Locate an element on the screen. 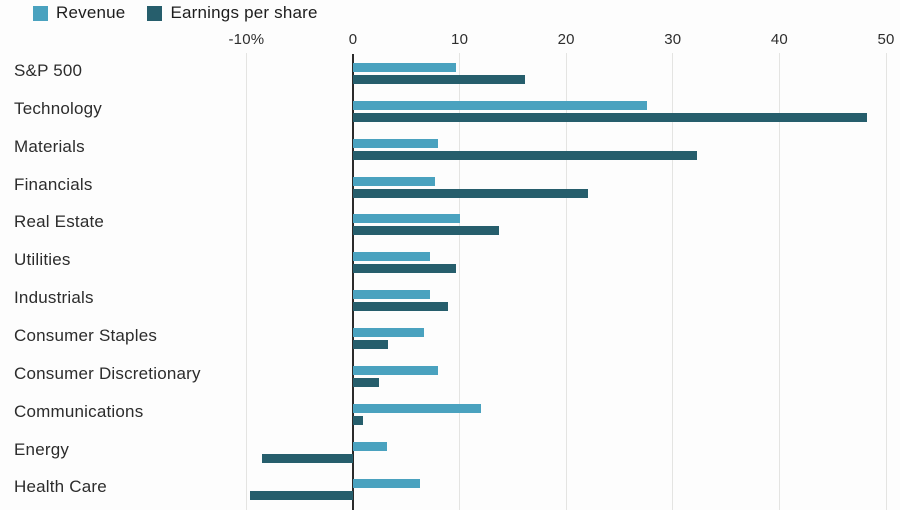 The image size is (900, 510). category-label: Industrials is located at coordinates (54, 298).